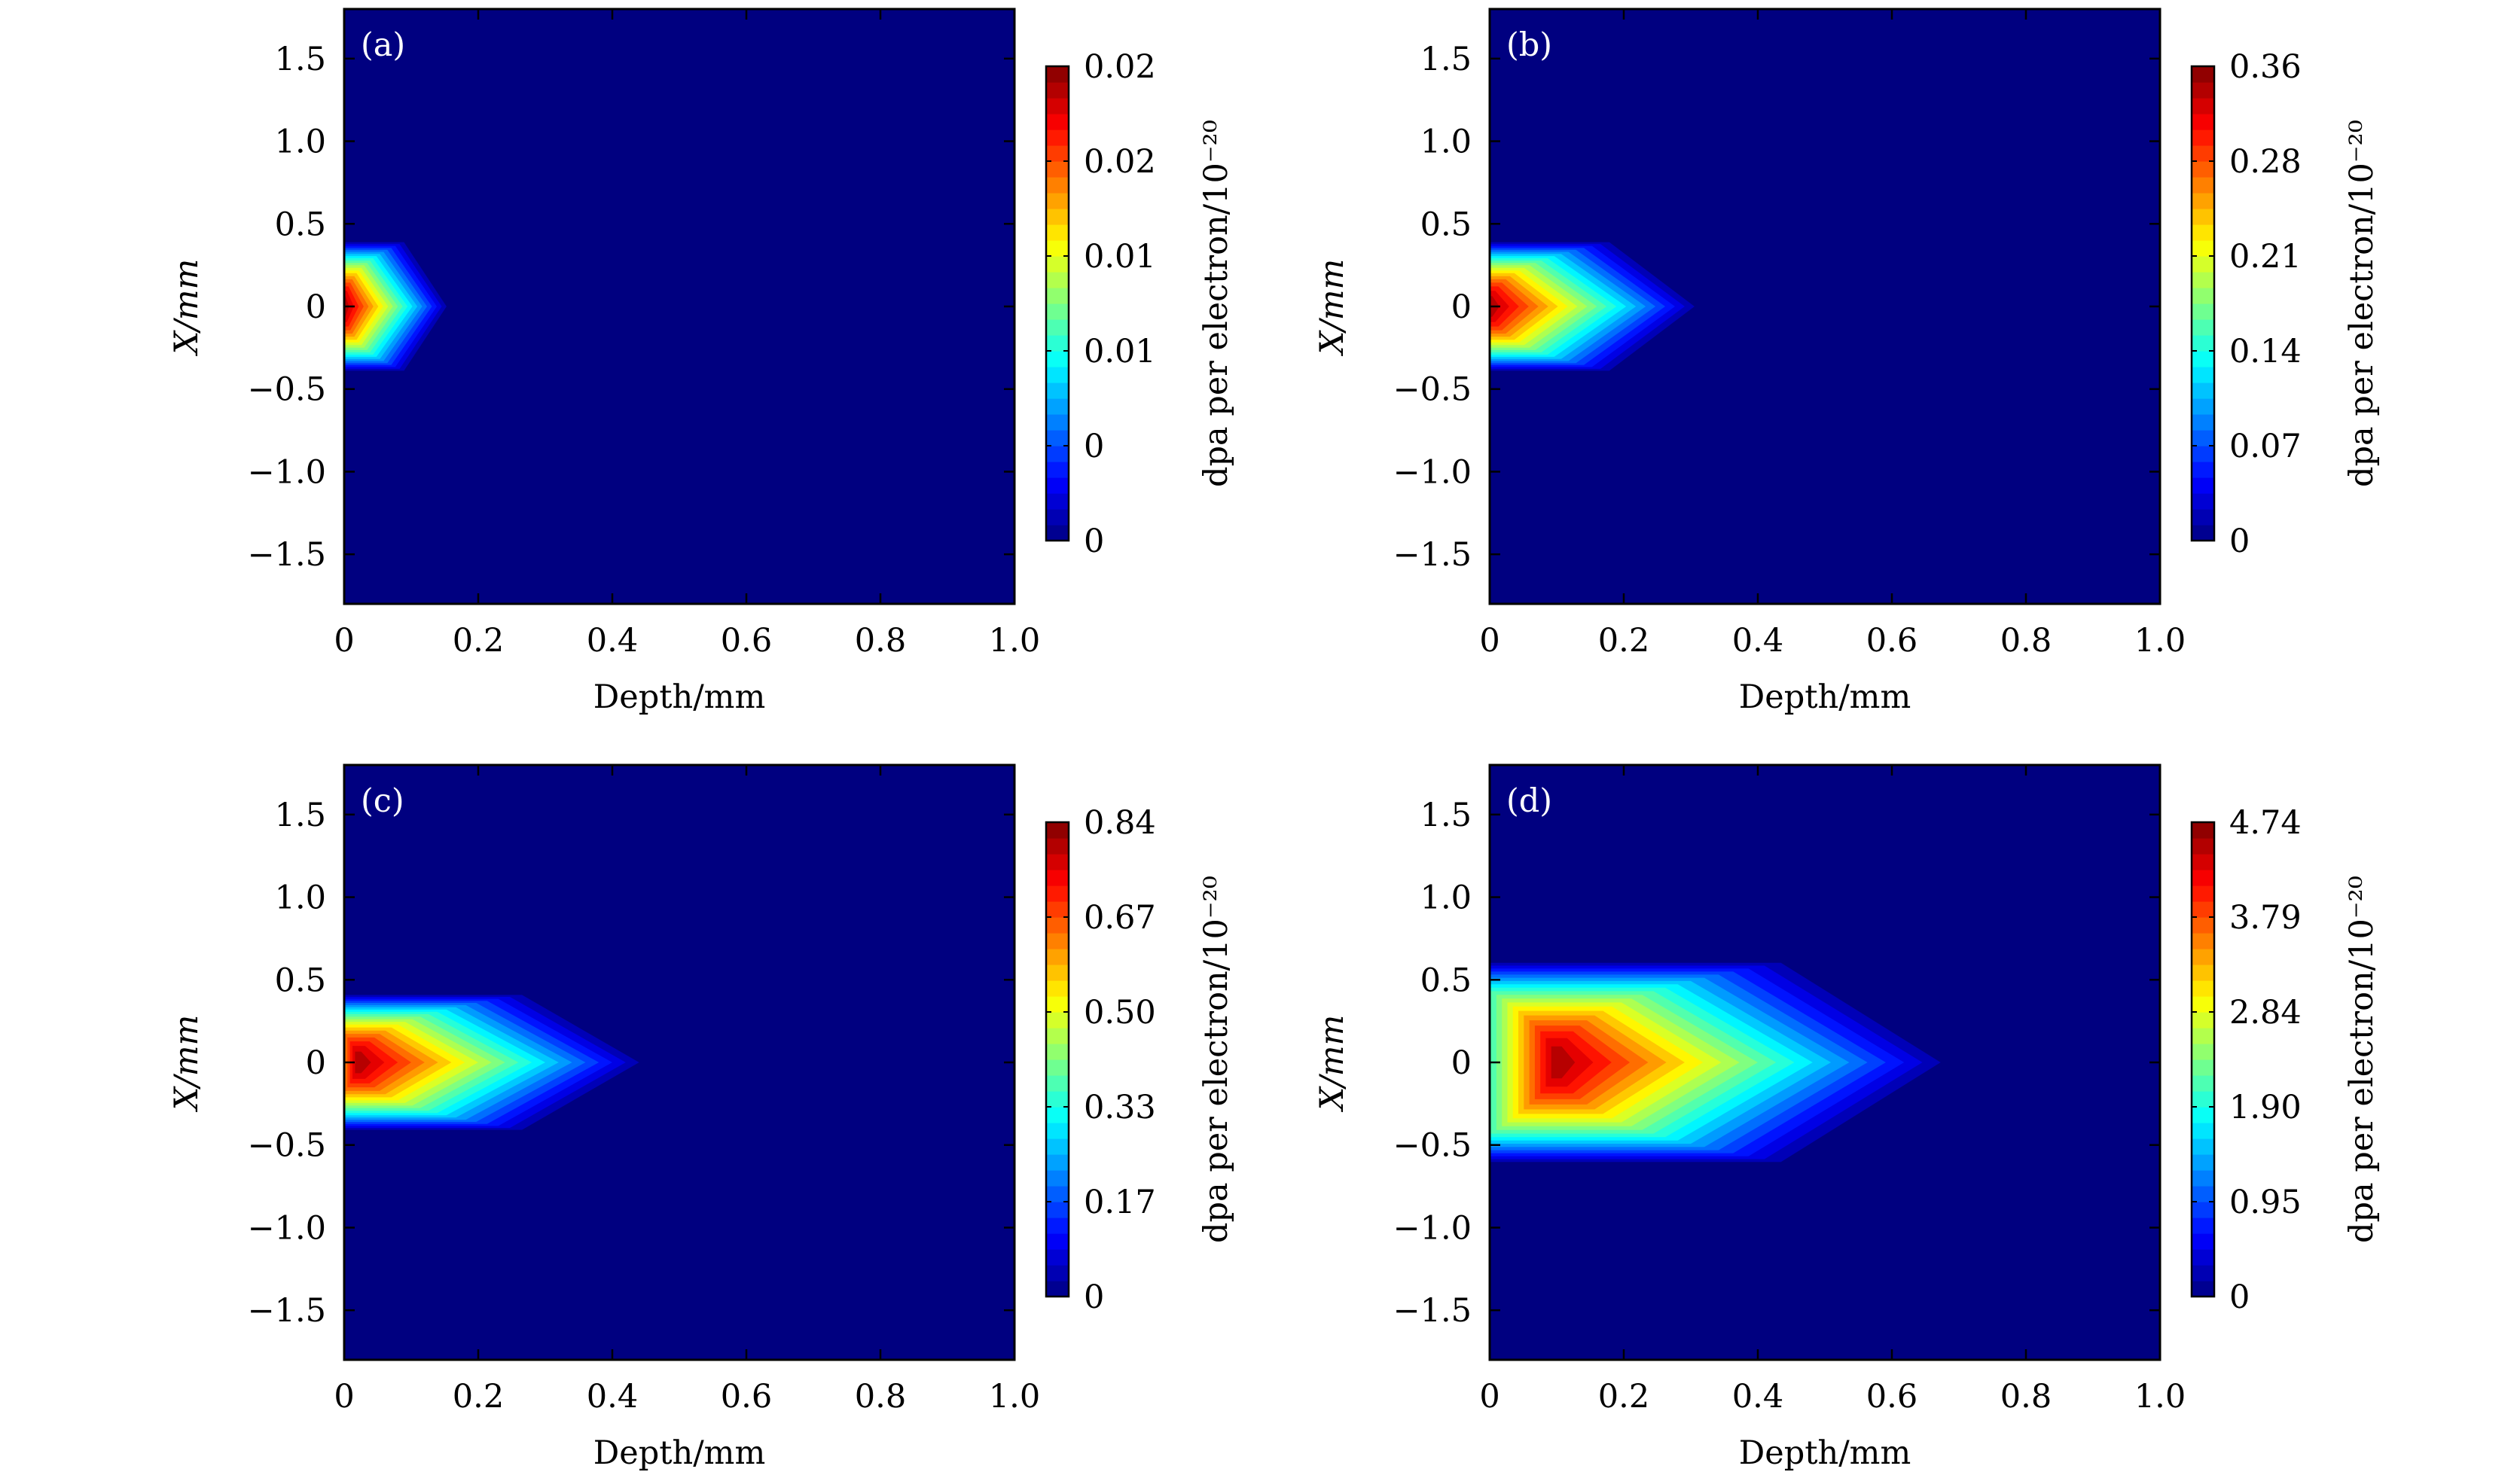  What do you see at coordinates (679, 697) in the screenshot?
I see `x-axis-label: Depth/mm` at bounding box center [679, 697].